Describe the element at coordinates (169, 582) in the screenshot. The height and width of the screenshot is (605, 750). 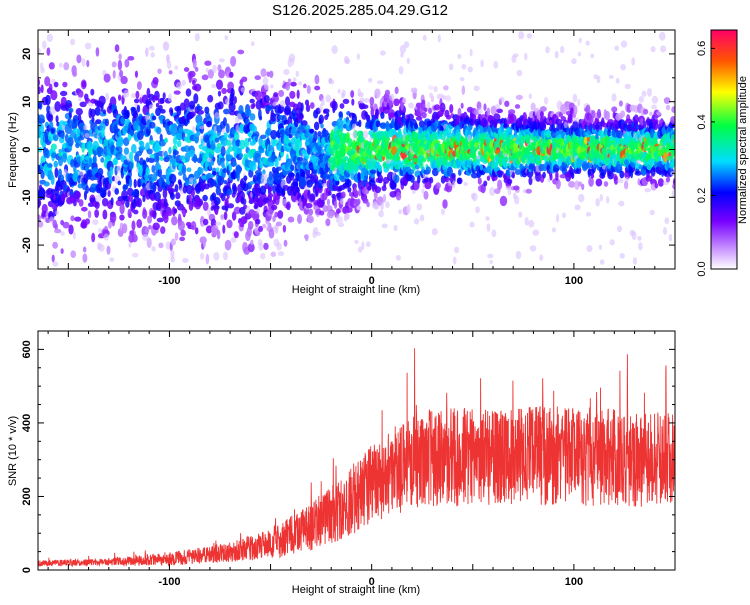
I see `snr-xtick-label: -100` at that location.